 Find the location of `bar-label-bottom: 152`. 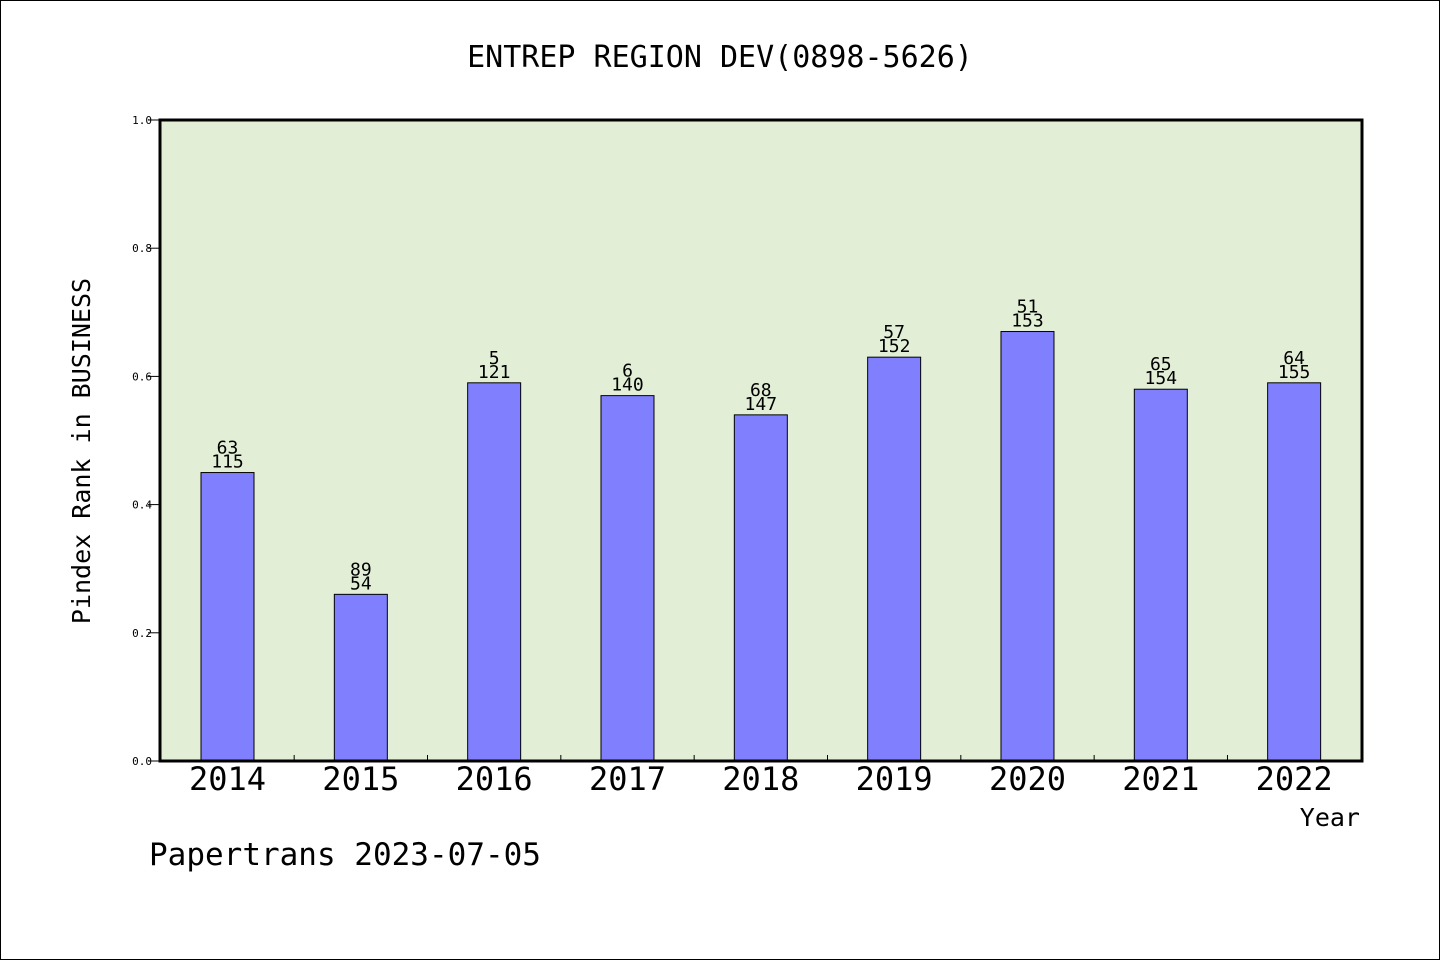

bar-label-bottom: 152 is located at coordinates (894, 346).